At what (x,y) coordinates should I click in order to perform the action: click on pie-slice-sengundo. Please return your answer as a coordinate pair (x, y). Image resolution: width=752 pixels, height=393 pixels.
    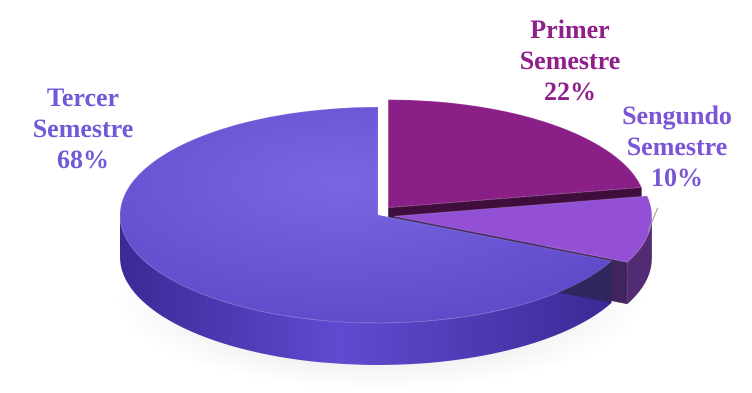
    Looking at the image, I should click on (523, 229).